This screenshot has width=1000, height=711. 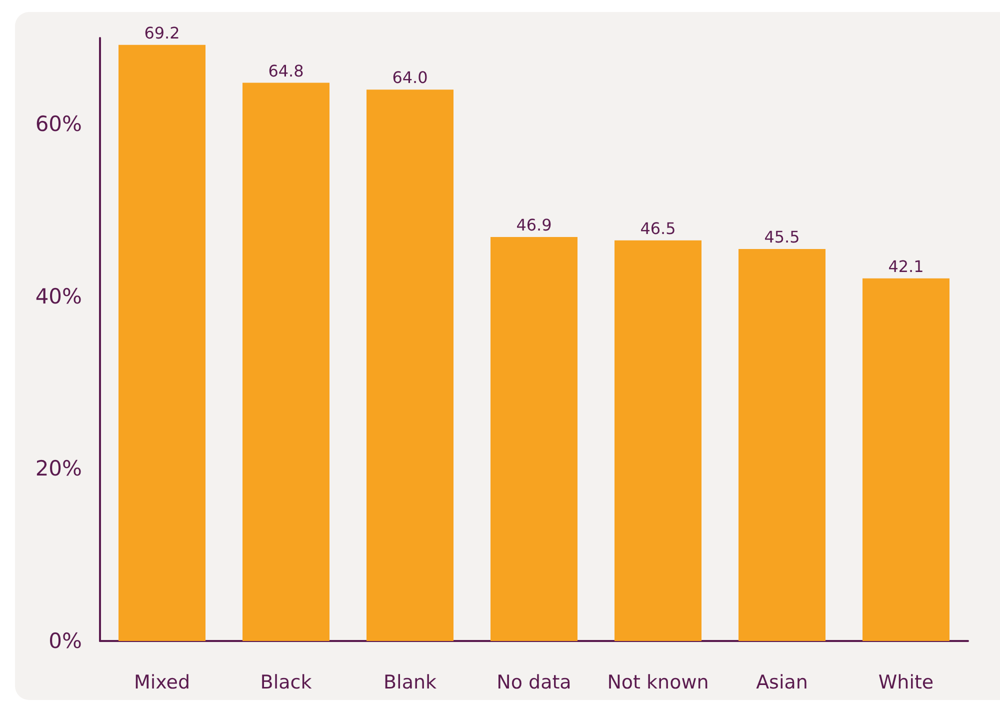 What do you see at coordinates (58, 124) in the screenshot?
I see `y-tick-label: 60%` at bounding box center [58, 124].